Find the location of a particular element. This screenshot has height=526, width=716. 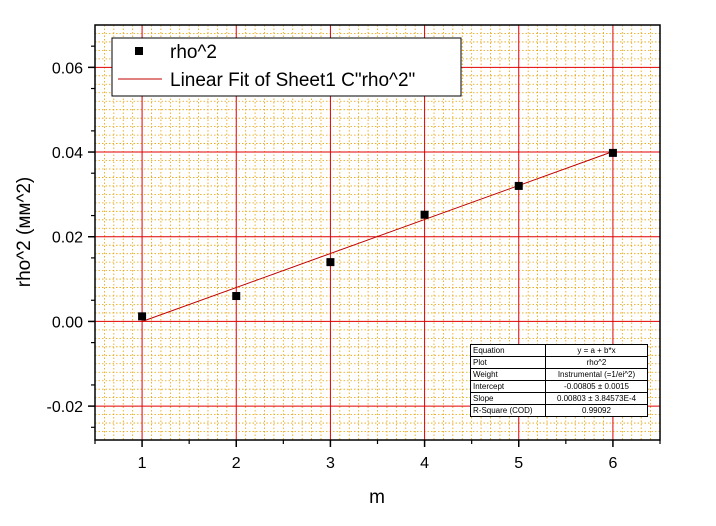

legend-box is located at coordinates (286, 67).